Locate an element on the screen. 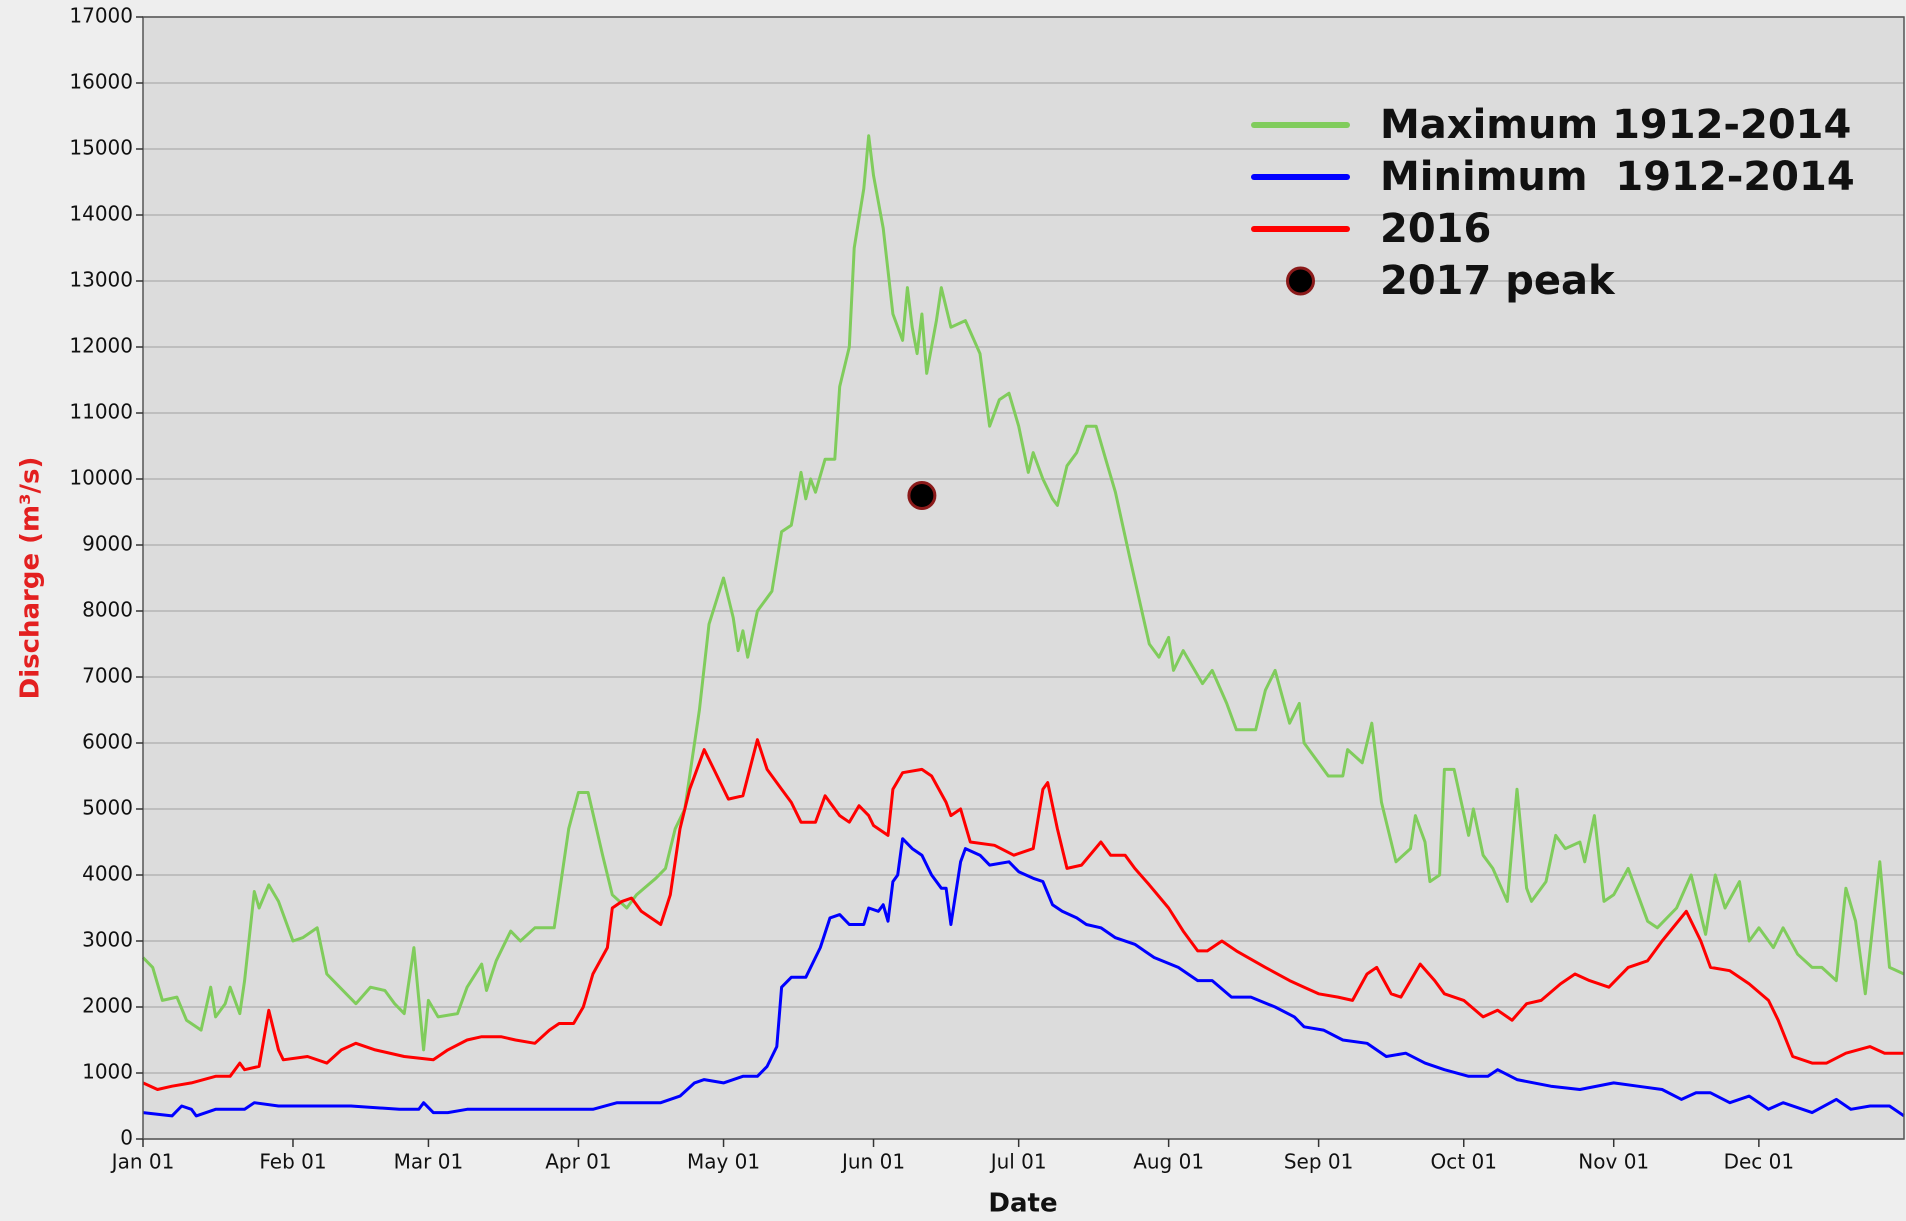  y-tick-label: 1000 is located at coordinates (107, 1072).